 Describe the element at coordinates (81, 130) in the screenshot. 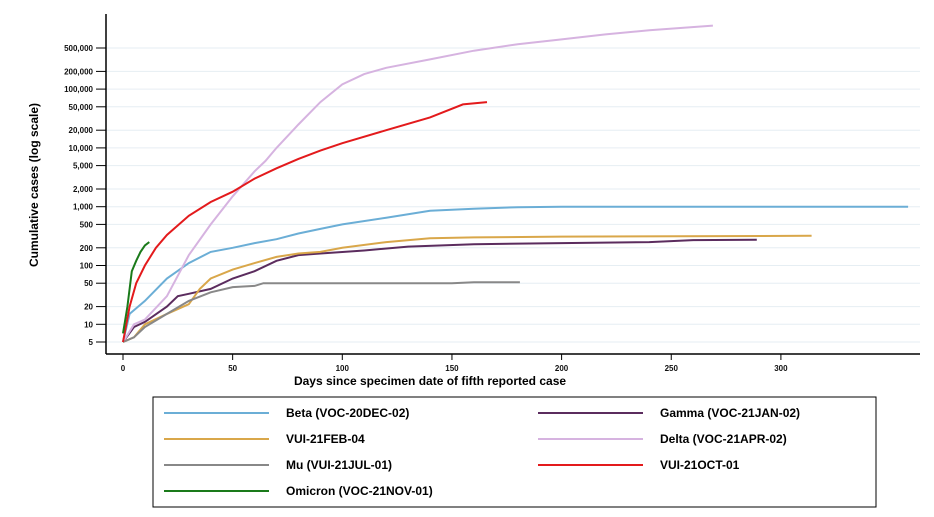

I see `y-tick-label: 20,000` at that location.